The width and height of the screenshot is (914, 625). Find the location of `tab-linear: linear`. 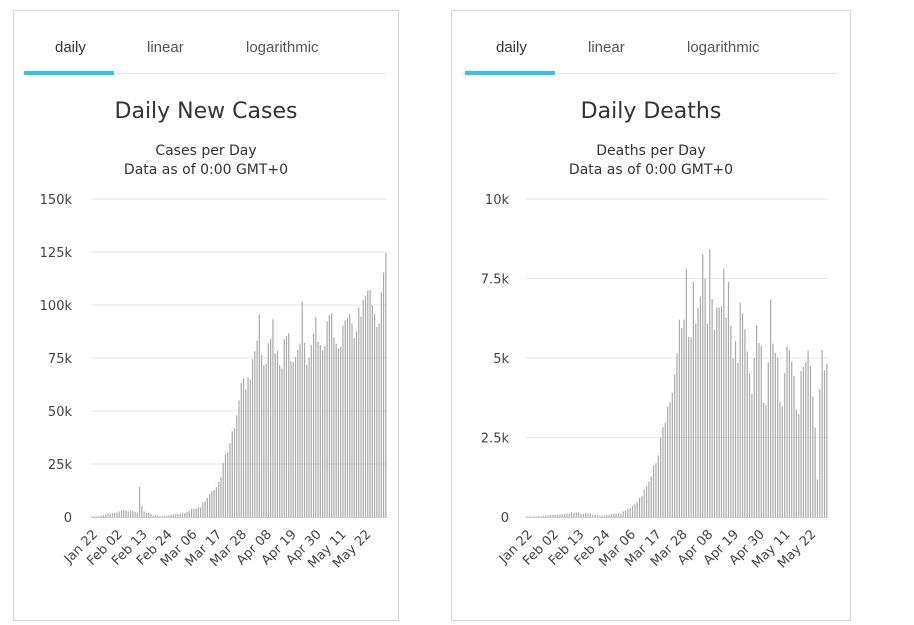

tab-linear: linear is located at coordinates (165, 47).